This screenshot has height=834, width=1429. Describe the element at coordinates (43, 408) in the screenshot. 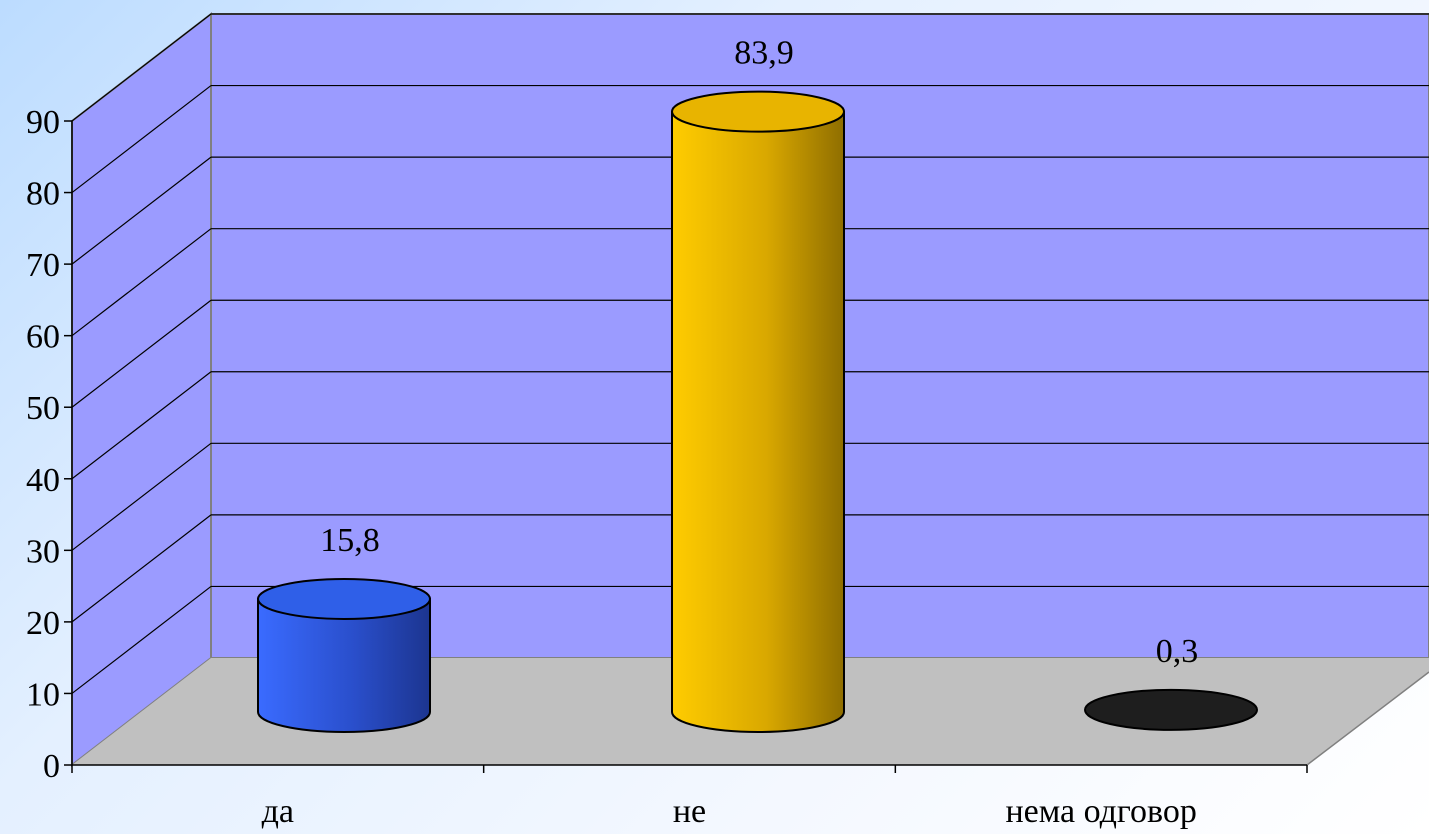

I see `y-tick-label: 50` at that location.